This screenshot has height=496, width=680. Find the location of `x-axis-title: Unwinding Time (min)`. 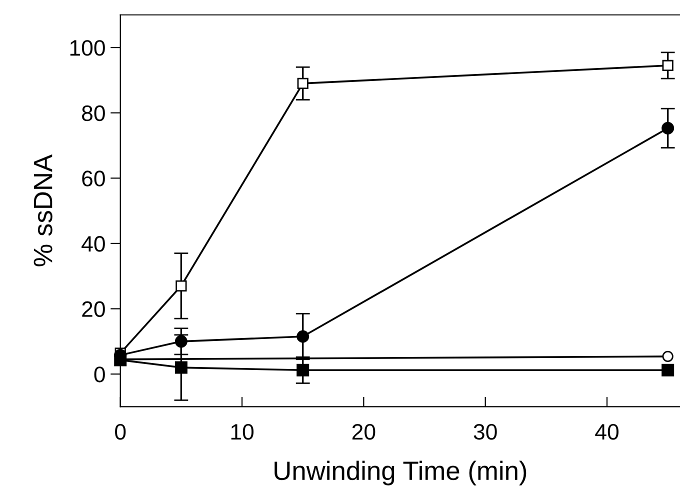

x-axis-title: Unwinding Time (min) is located at coordinates (400, 473).